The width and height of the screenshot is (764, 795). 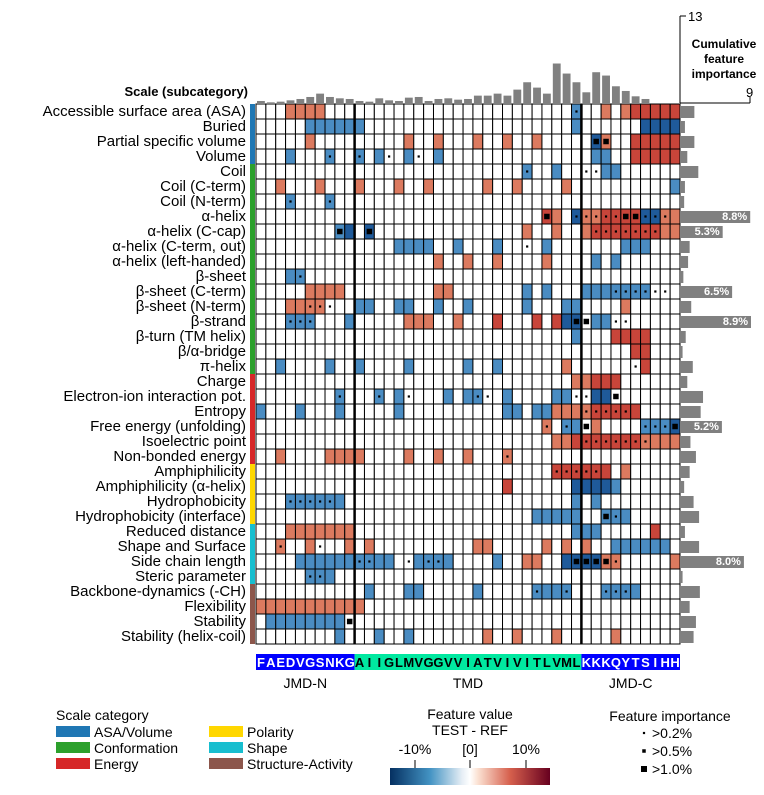 I want to click on sequence-residue: A, so click(x=478, y=662).